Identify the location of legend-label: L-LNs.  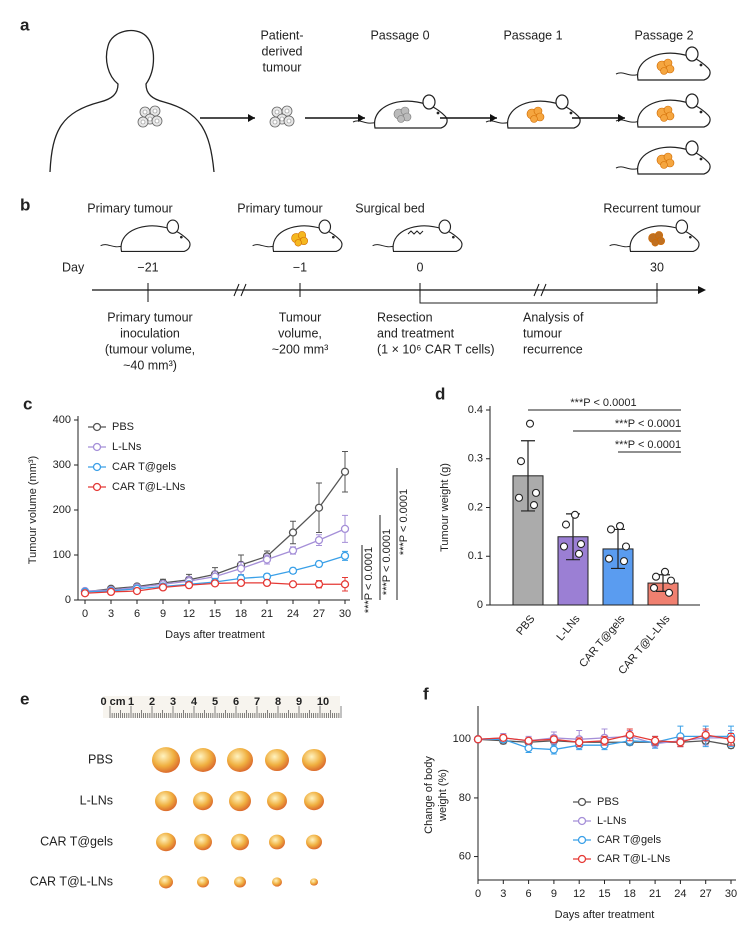
(127, 447).